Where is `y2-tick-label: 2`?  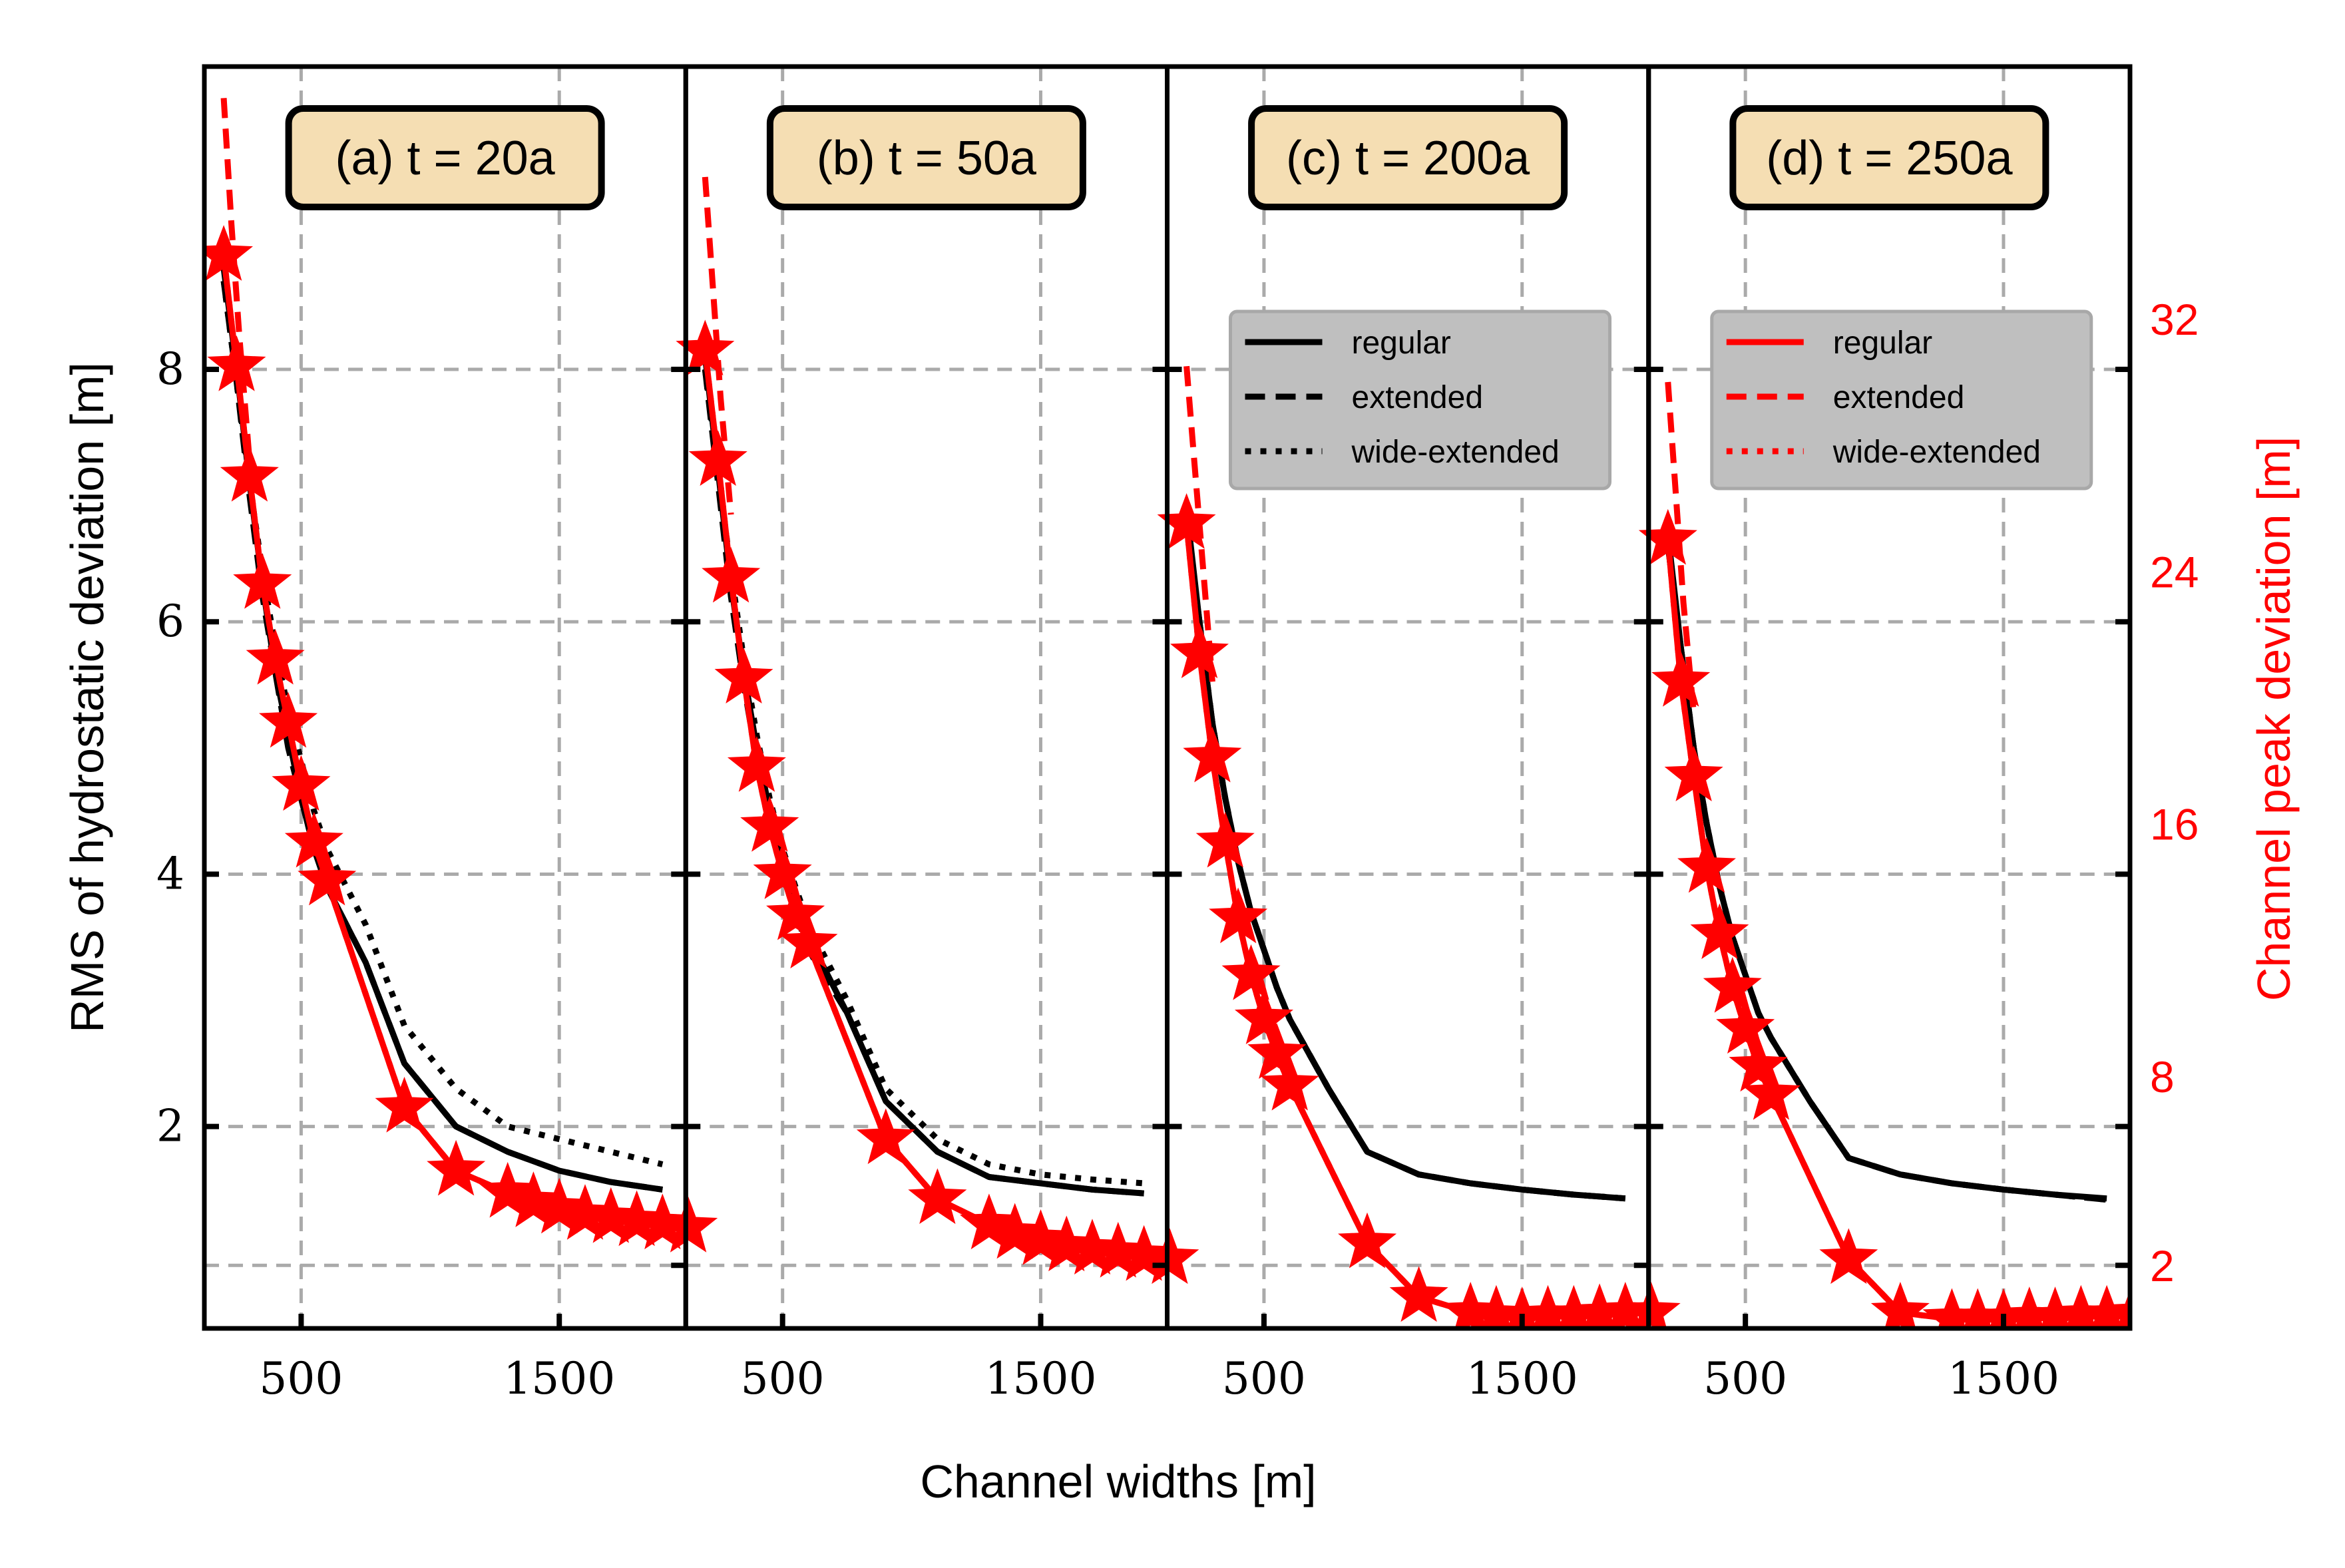 y2-tick-label: 2 is located at coordinates (2163, 1265).